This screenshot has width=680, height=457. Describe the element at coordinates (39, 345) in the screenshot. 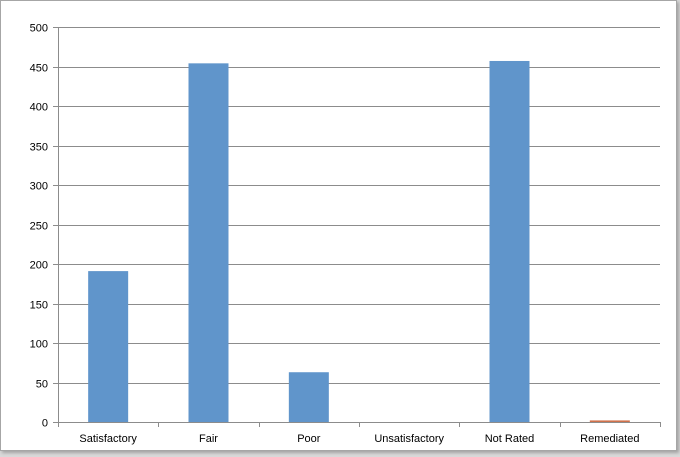

I see `y-tick-label: 100` at that location.